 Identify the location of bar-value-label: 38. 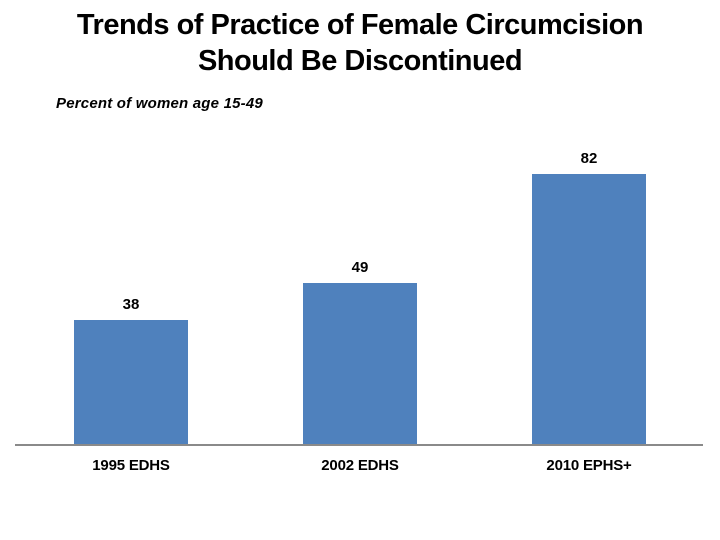
(131, 304).